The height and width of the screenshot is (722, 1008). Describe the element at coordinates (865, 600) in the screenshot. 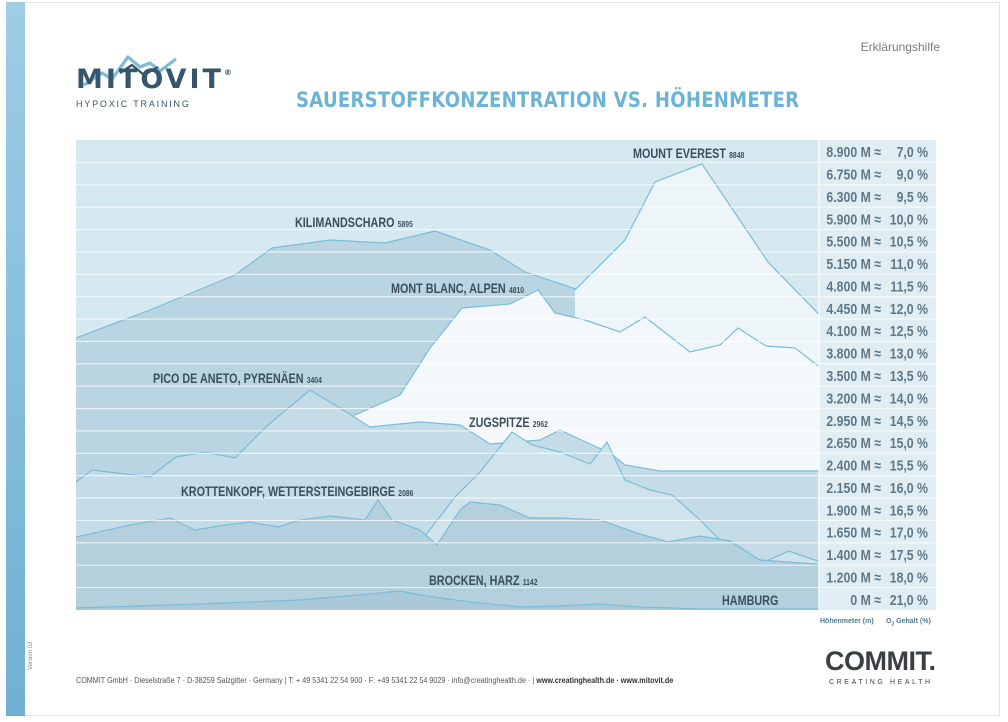

I see `scale-altitude-label: 0 M ≈` at that location.